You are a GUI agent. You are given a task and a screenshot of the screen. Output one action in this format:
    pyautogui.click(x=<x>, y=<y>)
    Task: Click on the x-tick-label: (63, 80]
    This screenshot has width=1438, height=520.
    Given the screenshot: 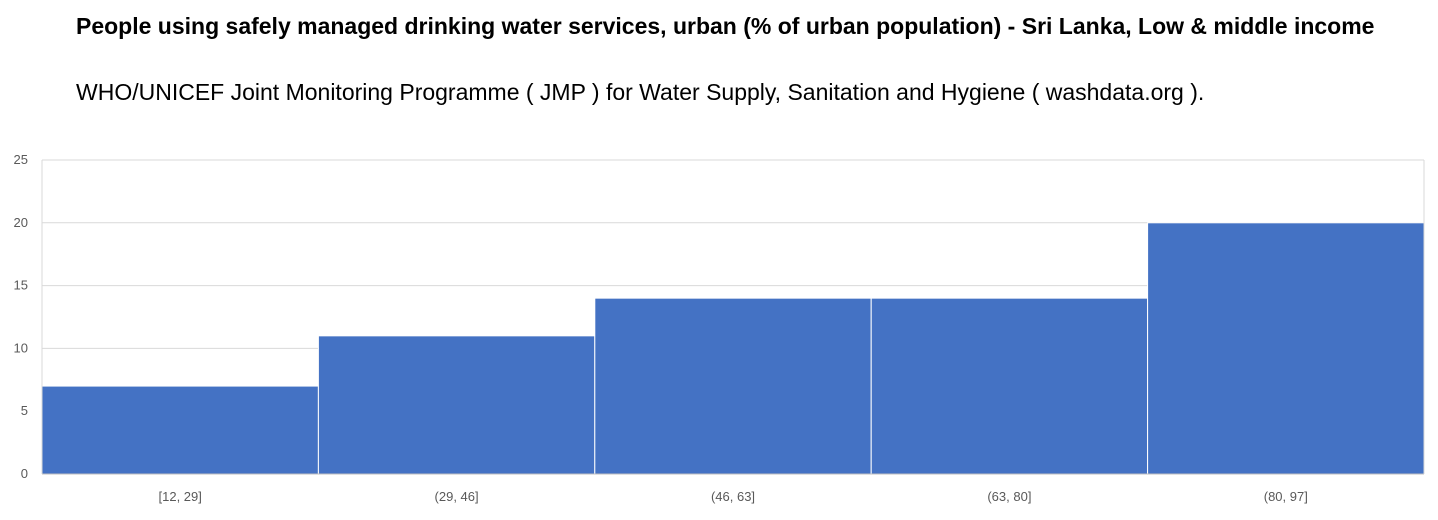 What is the action you would take?
    pyautogui.click(x=1009, y=496)
    